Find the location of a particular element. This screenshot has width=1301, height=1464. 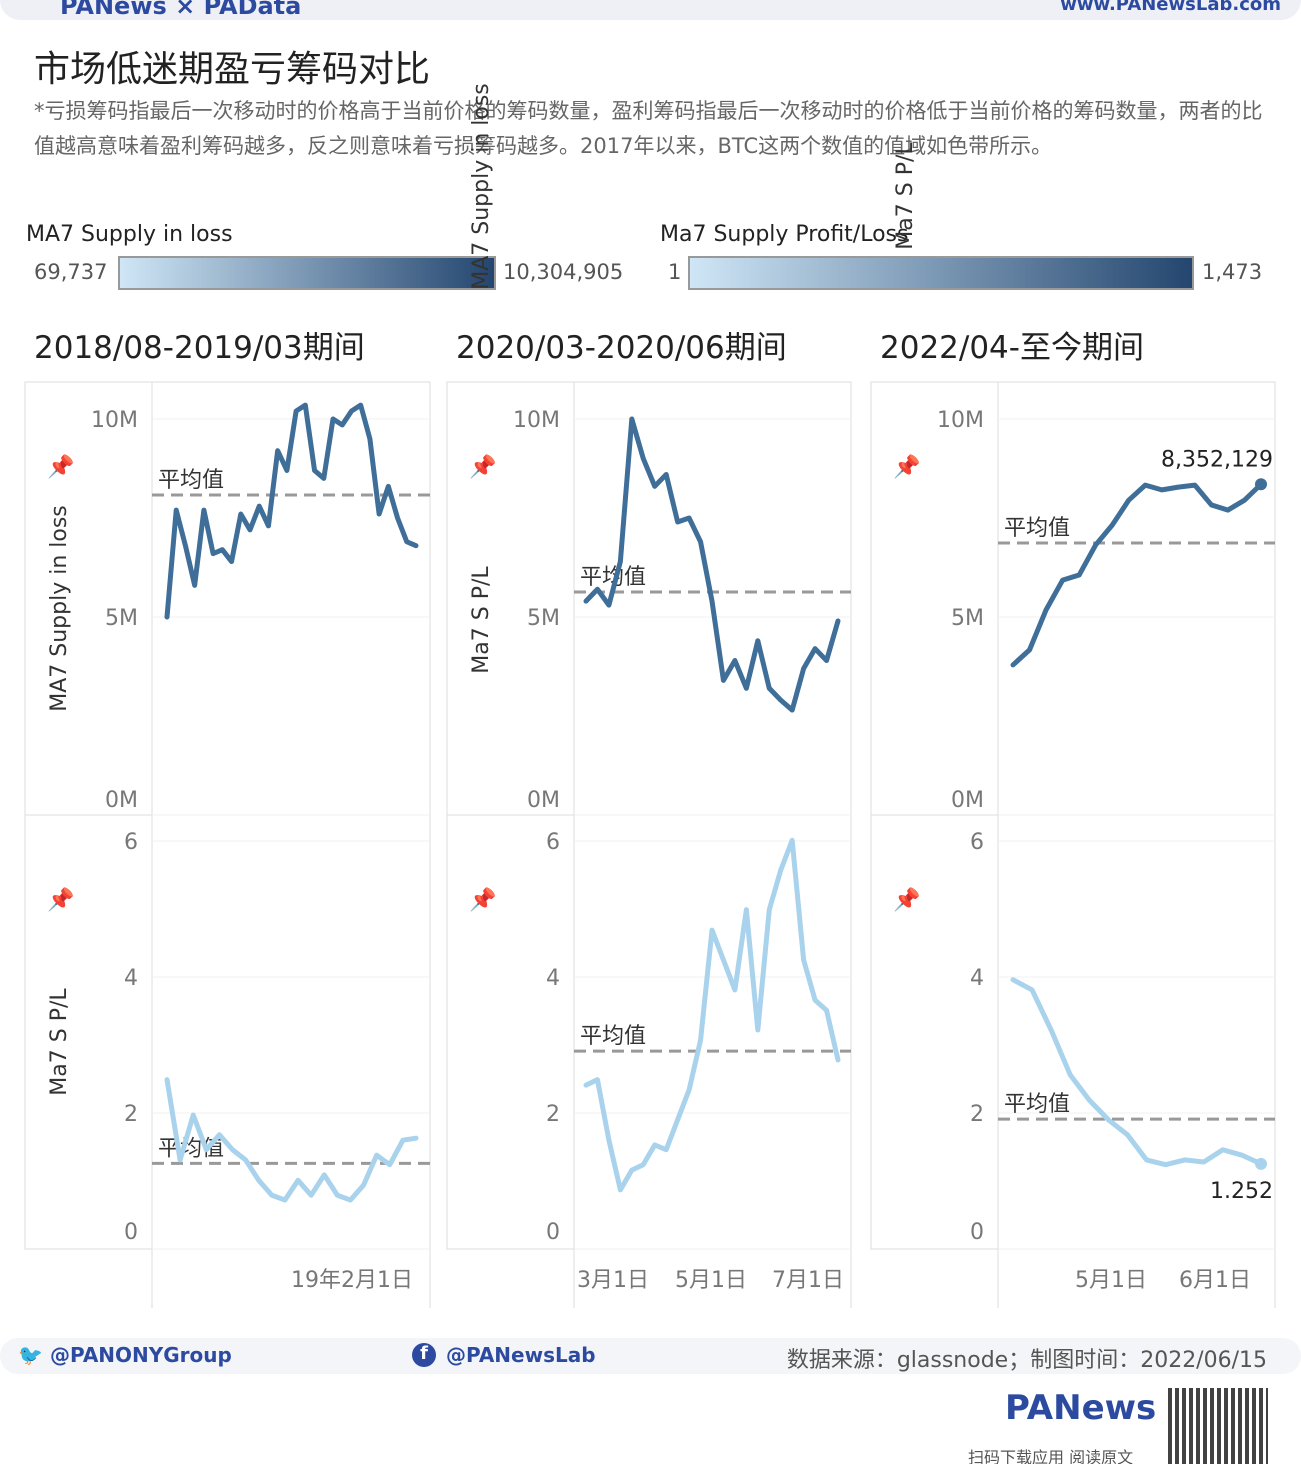

qr-caption: 扫码下载应用 阅读原文 is located at coordinates (1051, 1456).